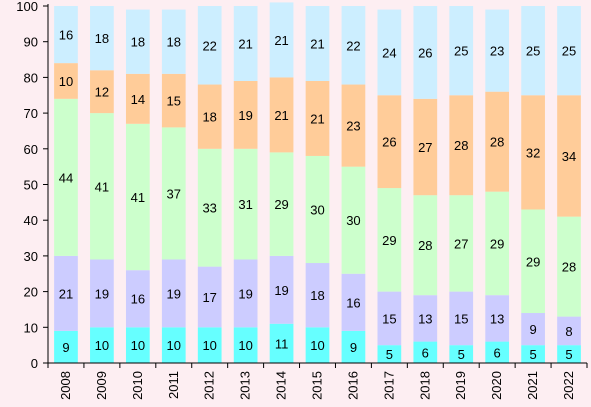 The height and width of the screenshot is (407, 591). I want to click on data-label-2010-2: 41, so click(138, 197).